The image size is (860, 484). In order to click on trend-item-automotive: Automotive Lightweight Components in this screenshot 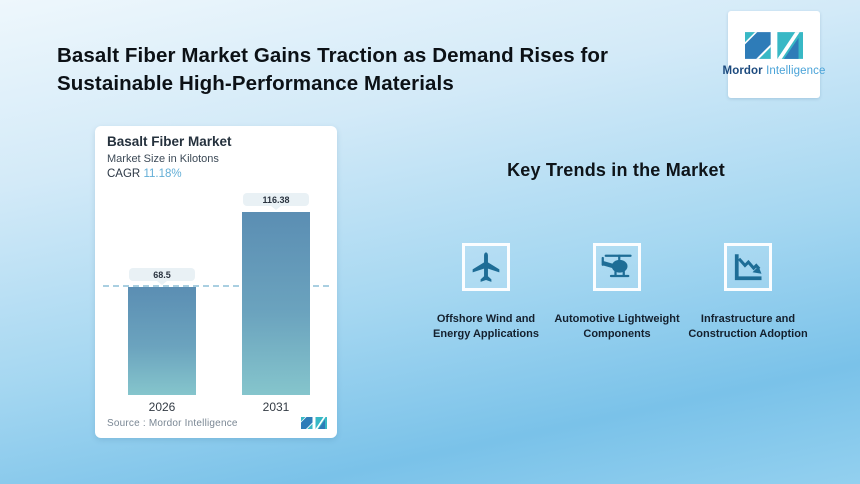, I will do `click(617, 293)`.